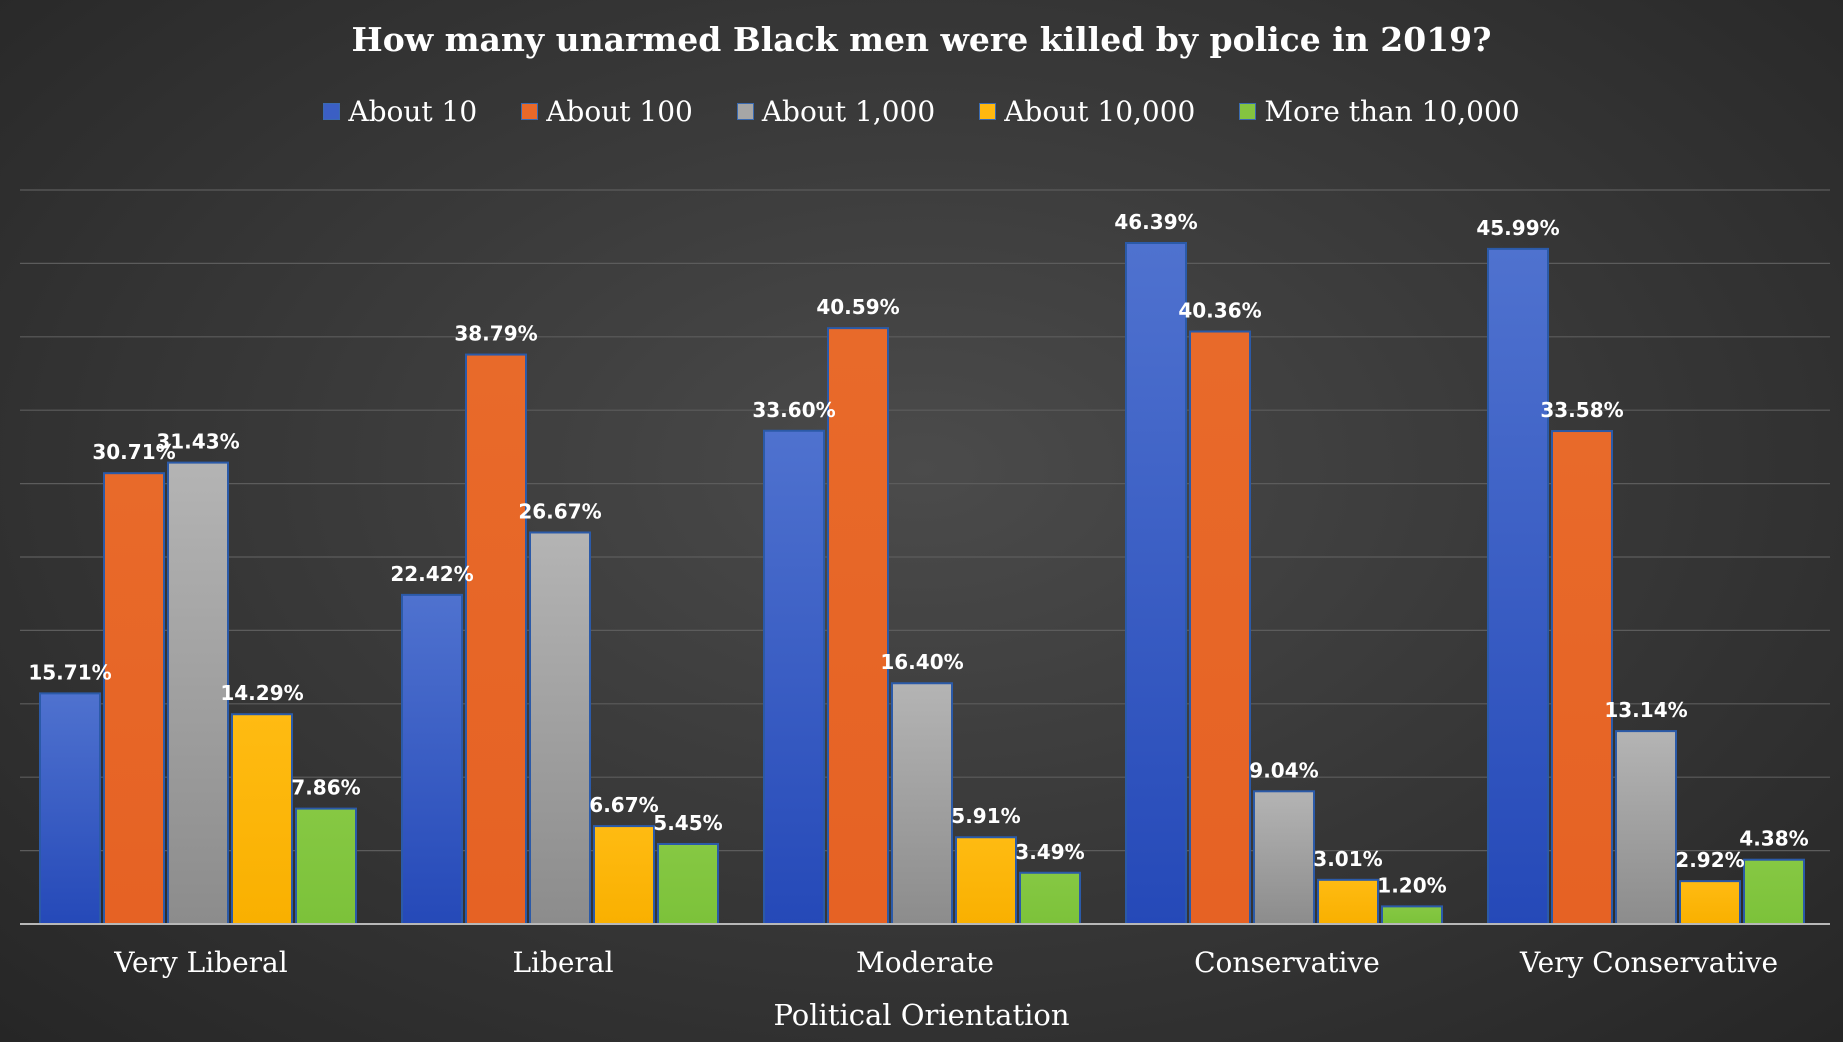  What do you see at coordinates (1411, 885) in the screenshot?
I see `data-label-conservative-more-than-10-000: 1.20%` at bounding box center [1411, 885].